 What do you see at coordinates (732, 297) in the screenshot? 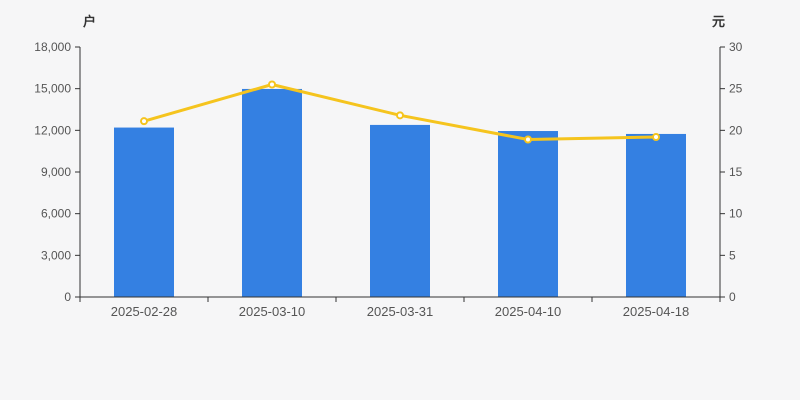
I see `y-axis-right-tick-label: 0` at bounding box center [732, 297].